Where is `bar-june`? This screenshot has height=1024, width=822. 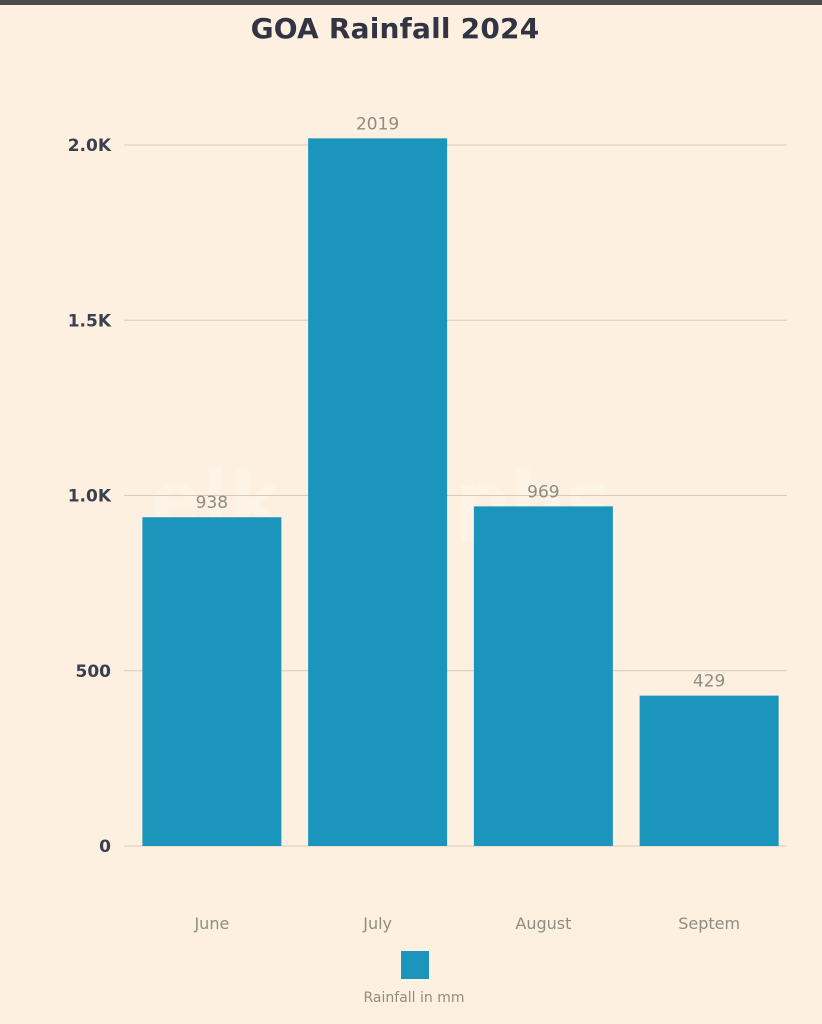 bar-june is located at coordinates (212, 681).